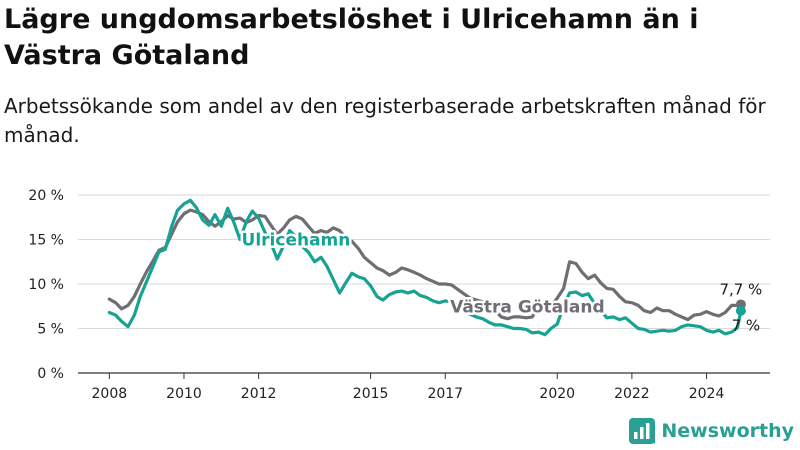  What do you see at coordinates (632, 394) in the screenshot?
I see `x-tick-label: 2022` at bounding box center [632, 394].